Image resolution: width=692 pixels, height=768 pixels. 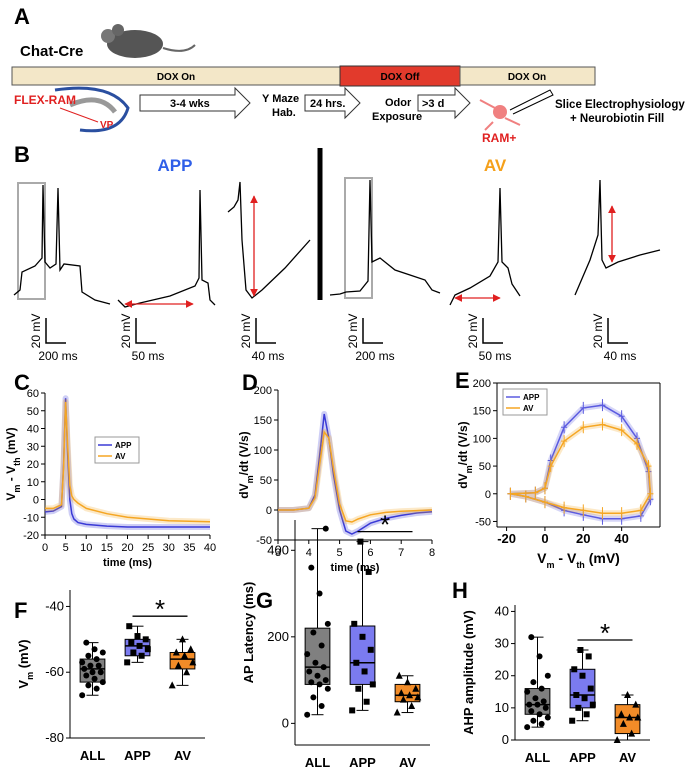 What do you see at coordinates (578, 560) in the screenshot?
I see `x-axis-label: Vm - Vth (mV)` at bounding box center [578, 560].